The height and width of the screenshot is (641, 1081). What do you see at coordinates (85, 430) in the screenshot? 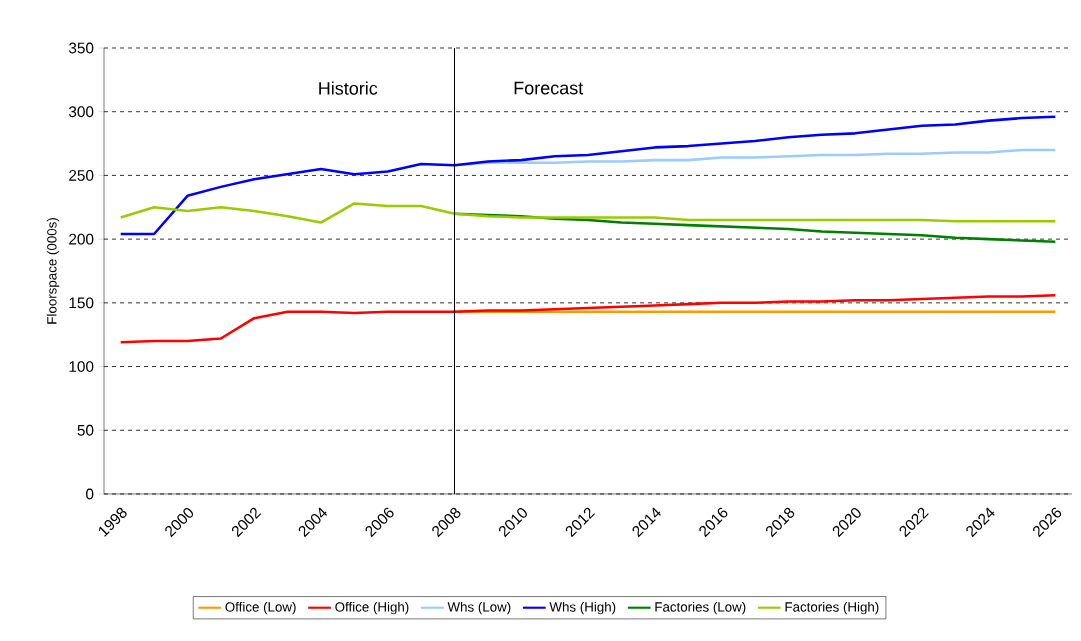
I see `y-tick-label: 50` at bounding box center [85, 430].